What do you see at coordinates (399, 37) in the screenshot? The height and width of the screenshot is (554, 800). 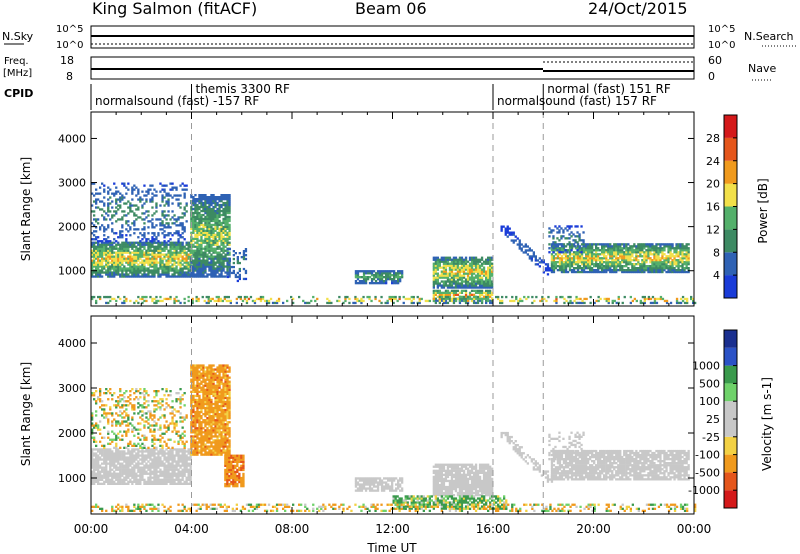 I see `nsky-strip: N.Sky 10^5 10^0 10^5 10^0 N.Search` at bounding box center [399, 37].